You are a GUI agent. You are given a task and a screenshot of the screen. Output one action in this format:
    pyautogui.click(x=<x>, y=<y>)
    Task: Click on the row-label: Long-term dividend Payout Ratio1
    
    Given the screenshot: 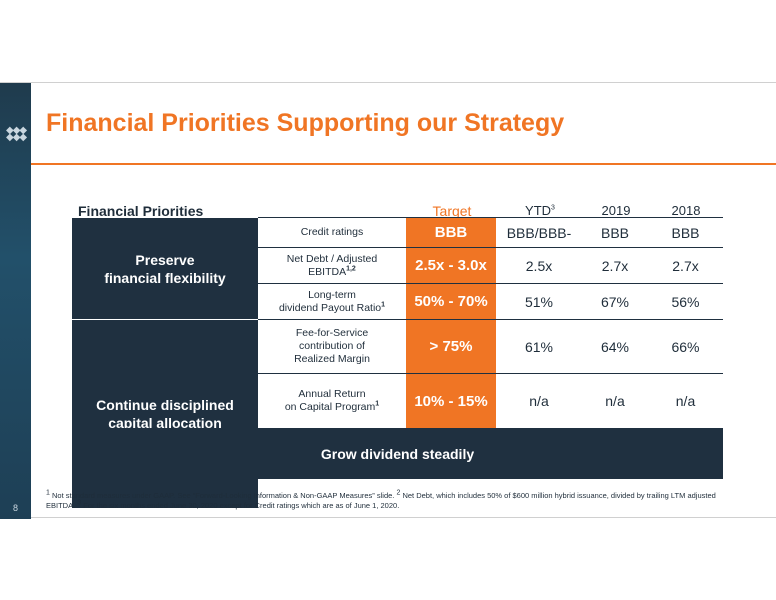 What is the action you would take?
    pyautogui.click(x=332, y=301)
    